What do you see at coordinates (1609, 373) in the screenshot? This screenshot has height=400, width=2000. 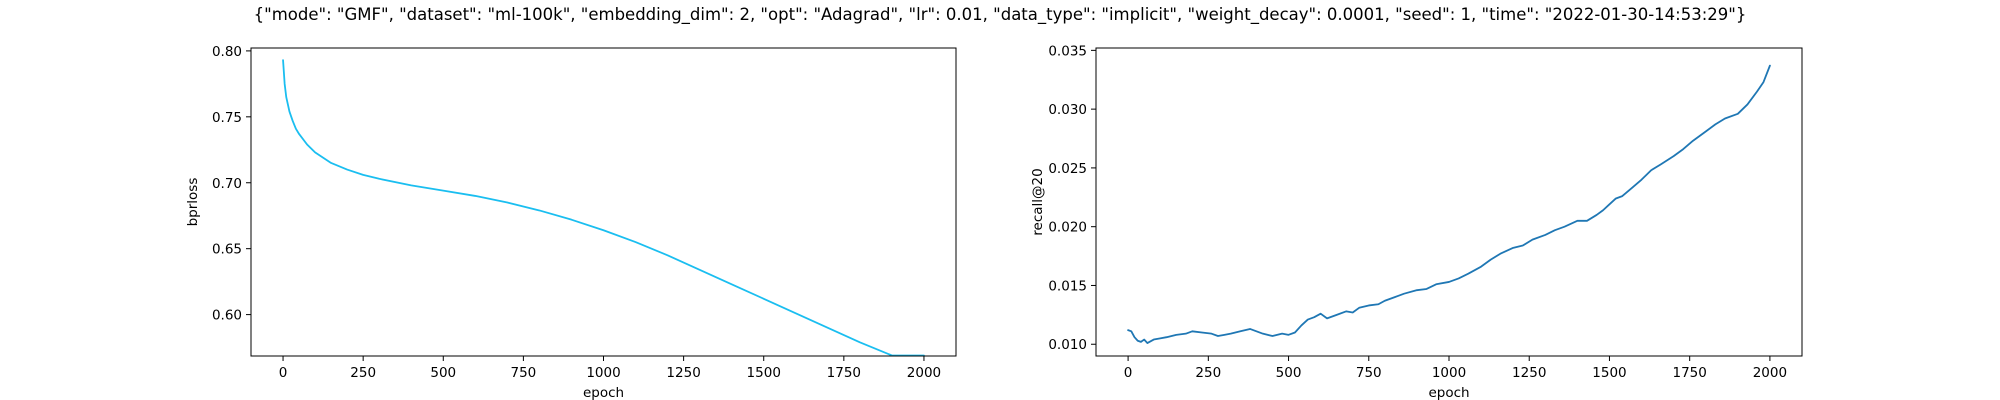 I see `recall-xtick-label: 1500` at bounding box center [1609, 373].